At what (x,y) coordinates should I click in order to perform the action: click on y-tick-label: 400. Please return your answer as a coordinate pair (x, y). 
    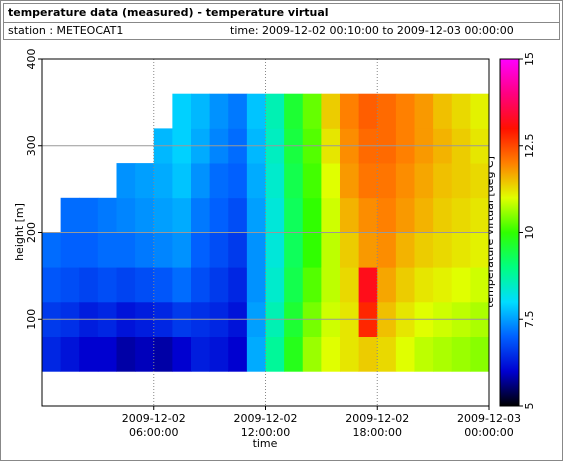
    Looking at the image, I should click on (31, 59).